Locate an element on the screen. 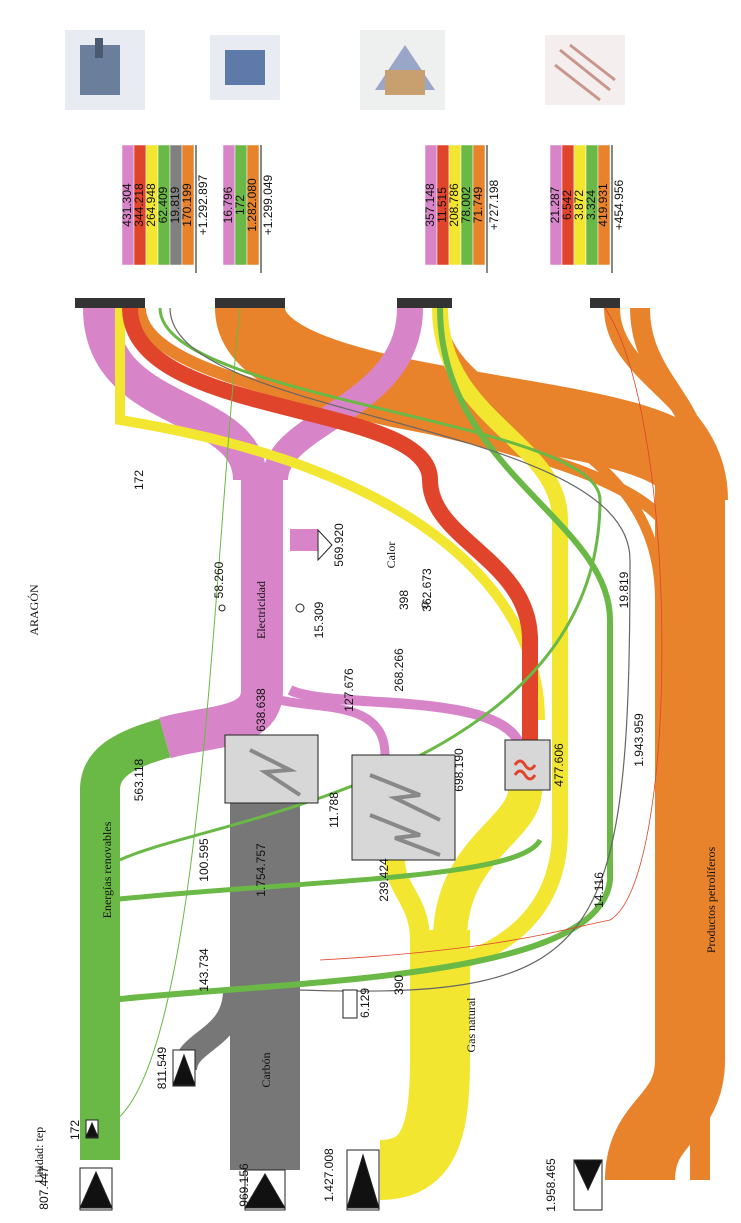  flow-value: 1.943.959 is located at coordinates (639, 740).